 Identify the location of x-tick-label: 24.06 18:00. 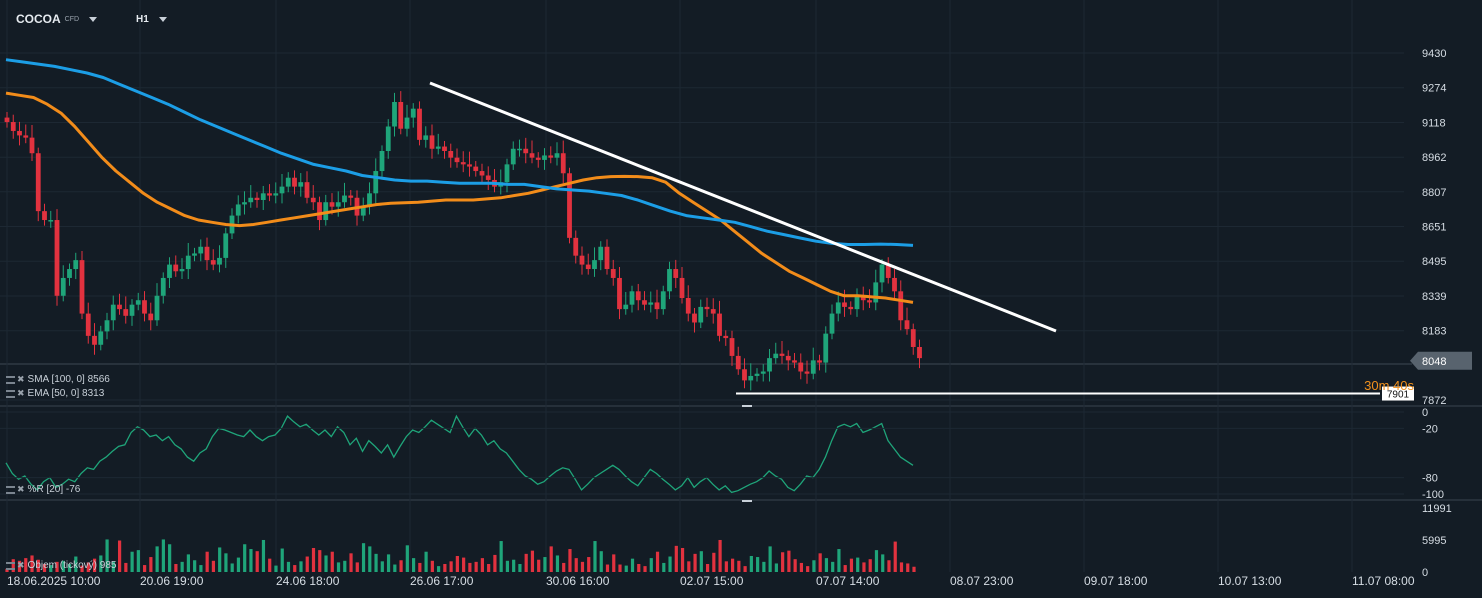
(308, 581).